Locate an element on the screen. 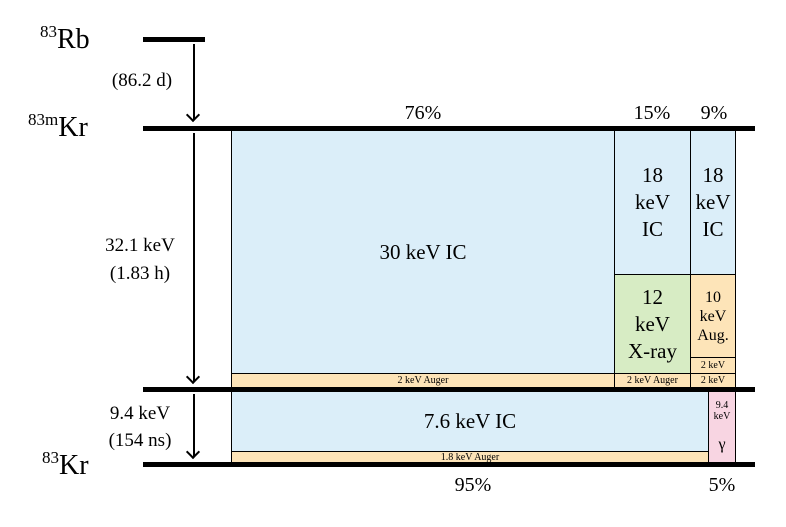 This screenshot has height=527, width=786. lower-transition-halflife: (154 ns) is located at coordinates (140, 440).